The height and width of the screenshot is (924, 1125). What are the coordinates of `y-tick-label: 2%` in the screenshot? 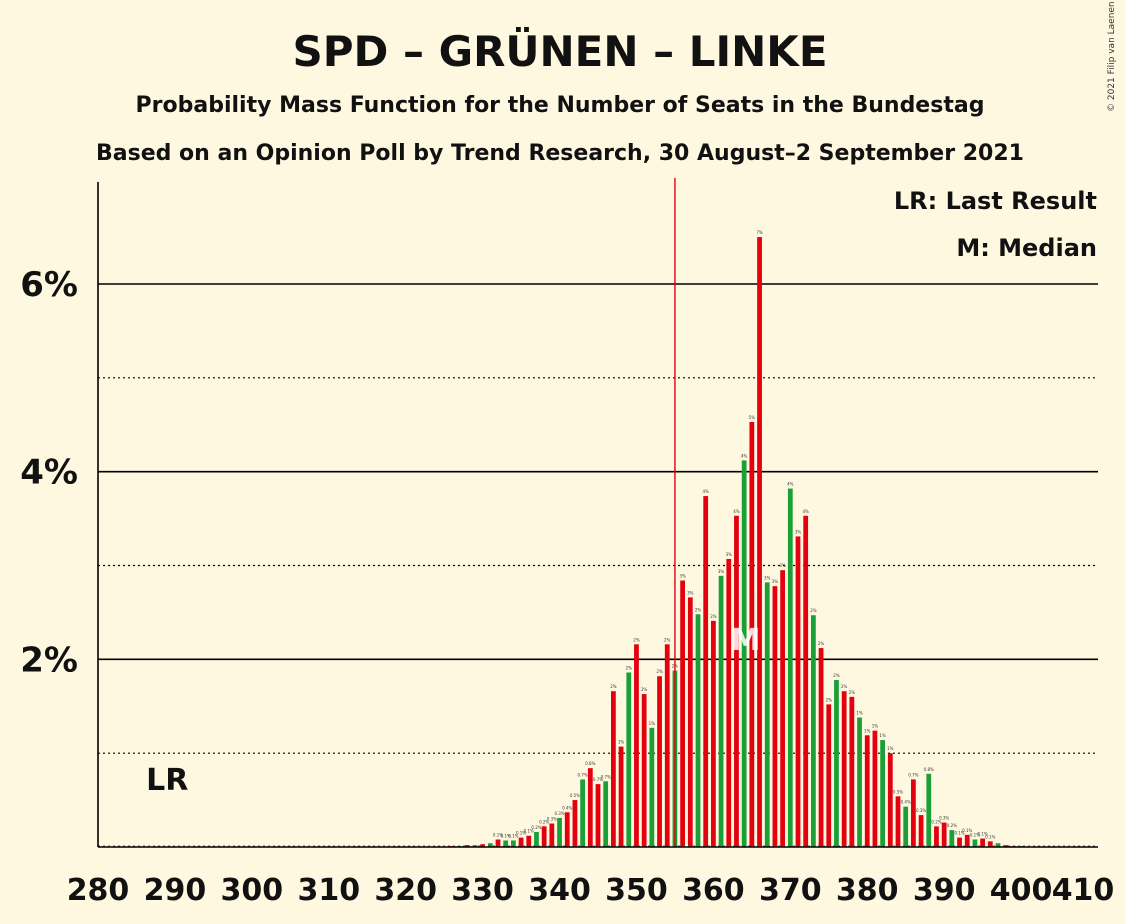 It's located at (49, 660).